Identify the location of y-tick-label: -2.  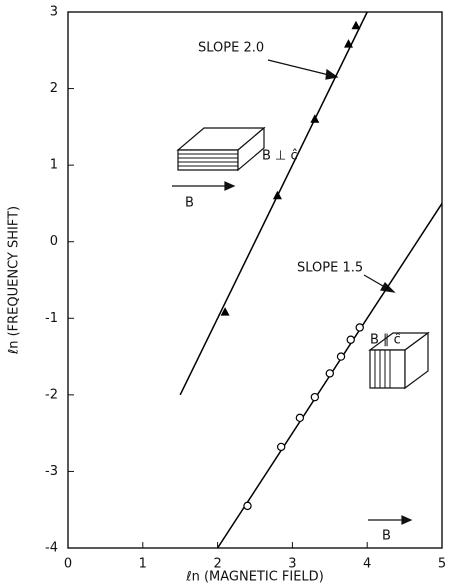
(51, 394).